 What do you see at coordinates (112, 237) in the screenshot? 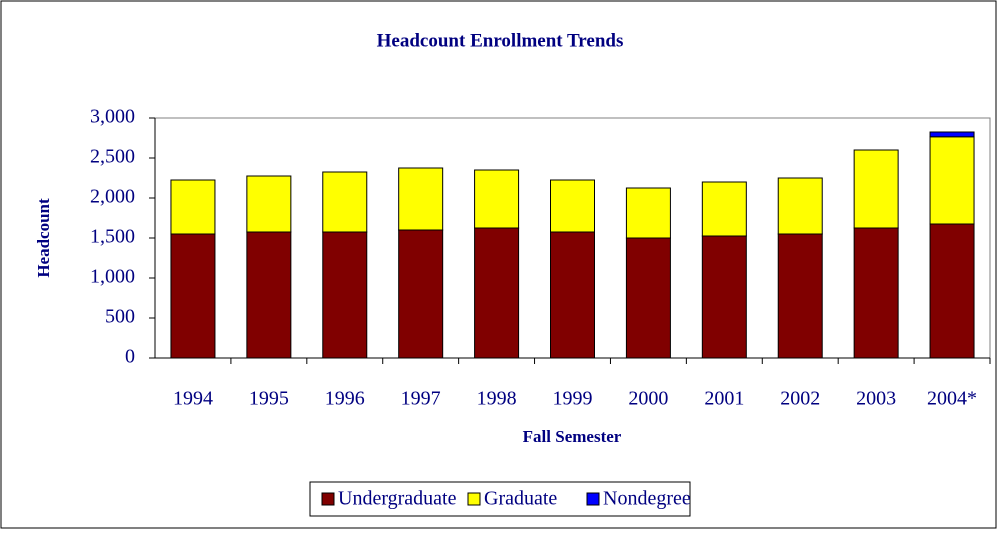
I see `y-tick-label: 1,500` at bounding box center [112, 237].